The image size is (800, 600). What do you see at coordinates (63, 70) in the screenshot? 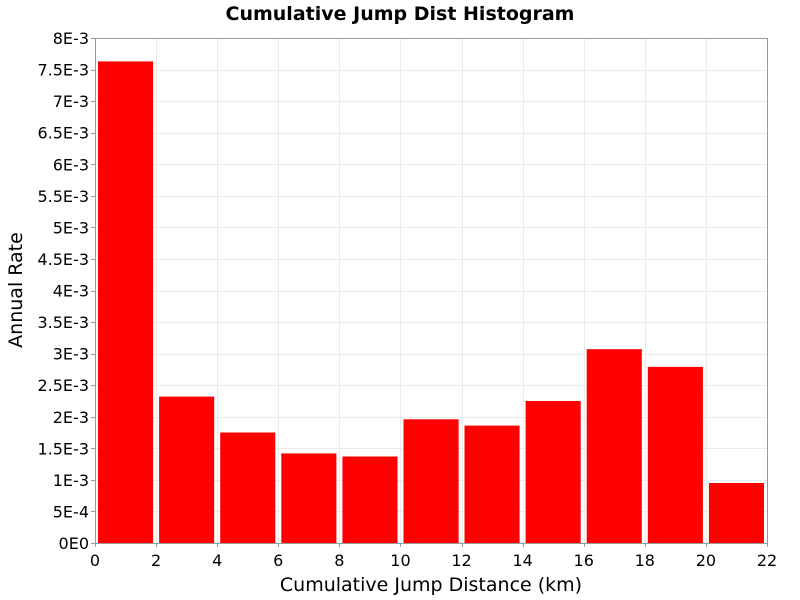
I see `y-tick-label: 7.5E-3` at bounding box center [63, 70].